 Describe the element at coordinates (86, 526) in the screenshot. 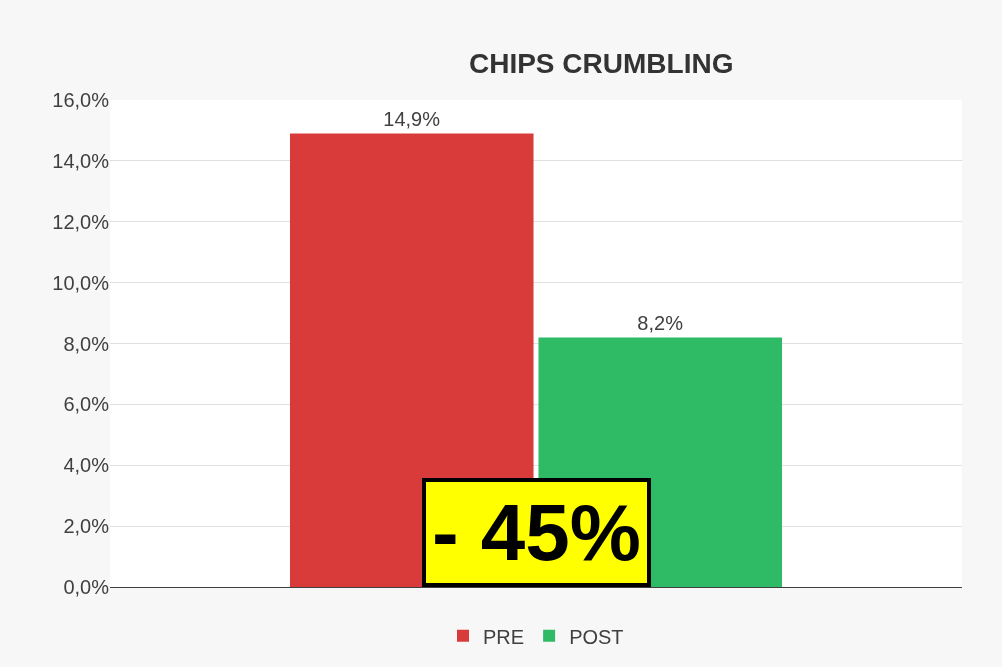

I see `y-tick-label: 2,0%` at that location.